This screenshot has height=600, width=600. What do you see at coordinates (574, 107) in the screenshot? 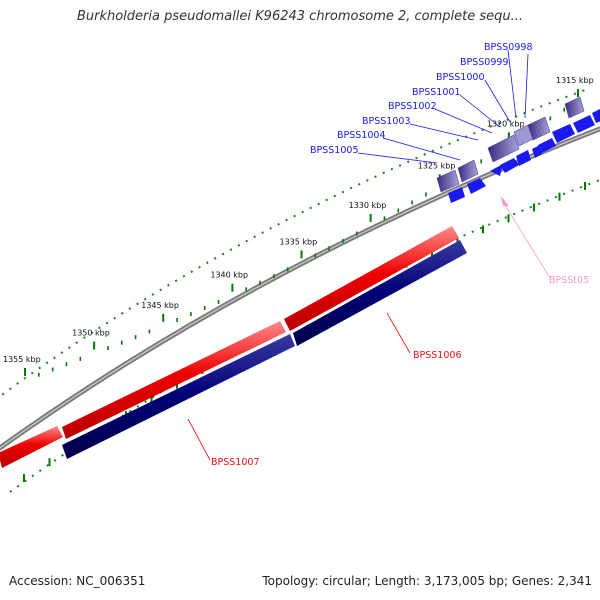
I see `operon-box-bpss0998` at bounding box center [574, 107].